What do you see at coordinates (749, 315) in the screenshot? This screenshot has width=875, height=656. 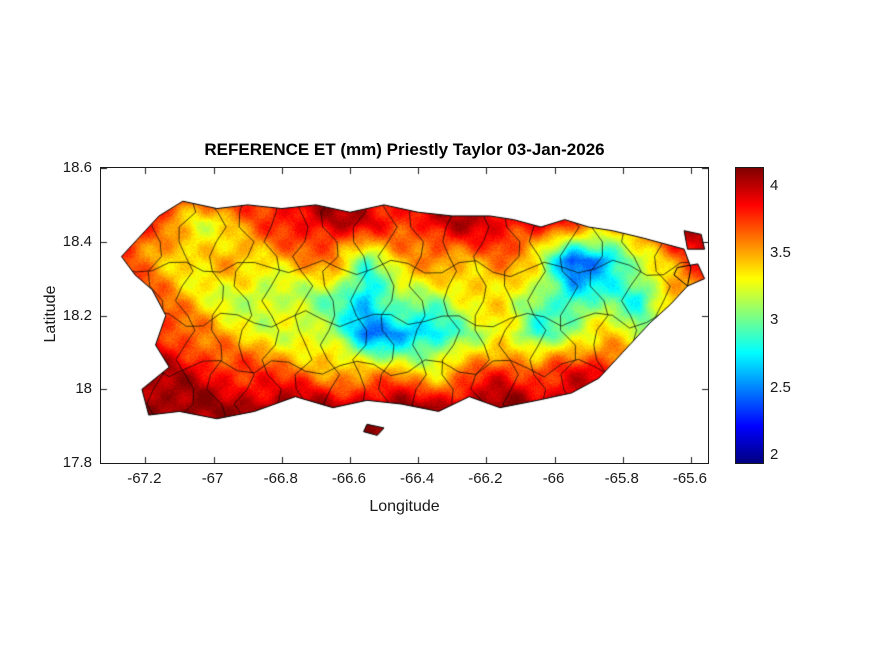 I see `colorbar` at bounding box center [749, 315].